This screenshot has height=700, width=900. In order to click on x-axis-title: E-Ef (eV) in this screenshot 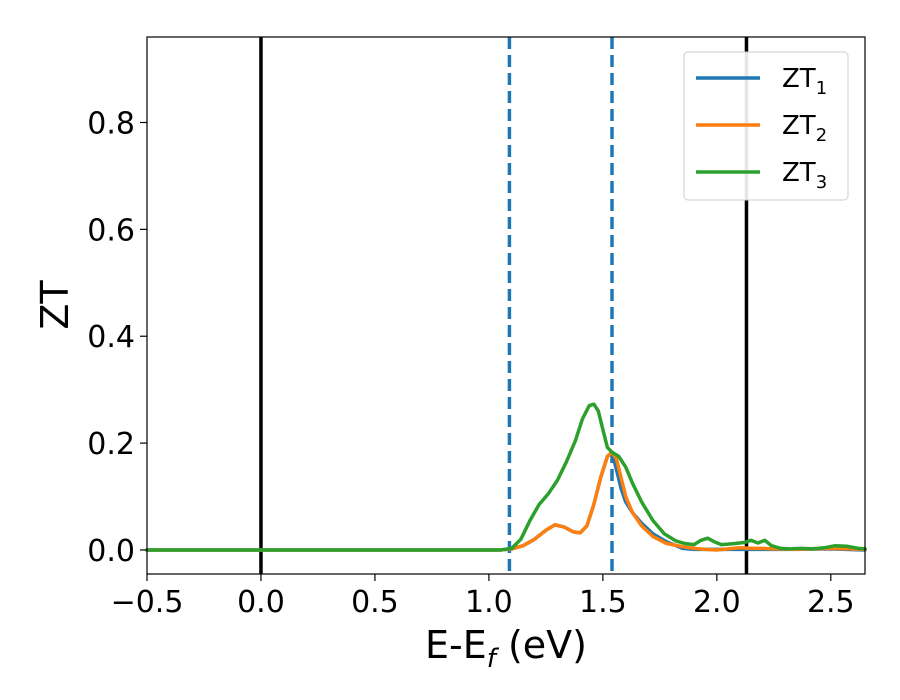, I will do `click(506, 648)`.